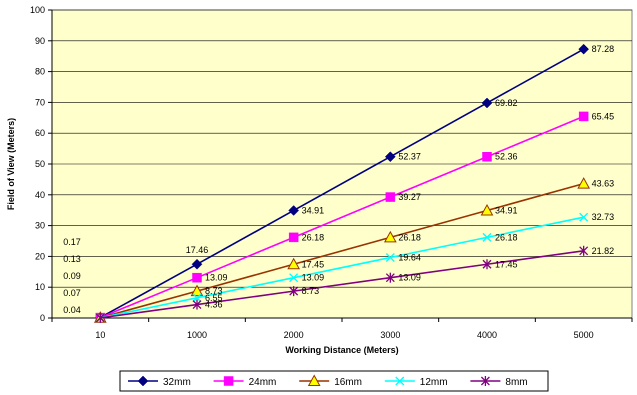  What do you see at coordinates (311, 291) in the screenshot?
I see `data-label-8mm: 8.73` at bounding box center [311, 291].